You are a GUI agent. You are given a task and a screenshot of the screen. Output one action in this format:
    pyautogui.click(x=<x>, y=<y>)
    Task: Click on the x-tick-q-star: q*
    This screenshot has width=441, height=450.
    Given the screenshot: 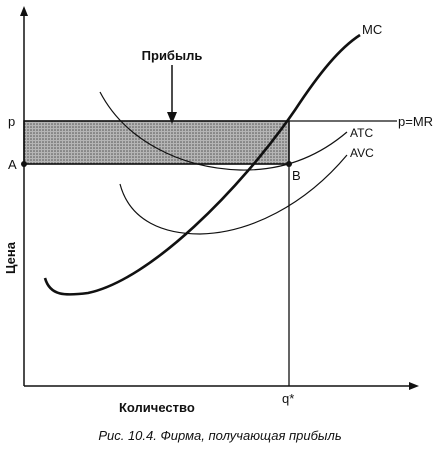 What is the action you would take?
    pyautogui.click(x=288, y=398)
    